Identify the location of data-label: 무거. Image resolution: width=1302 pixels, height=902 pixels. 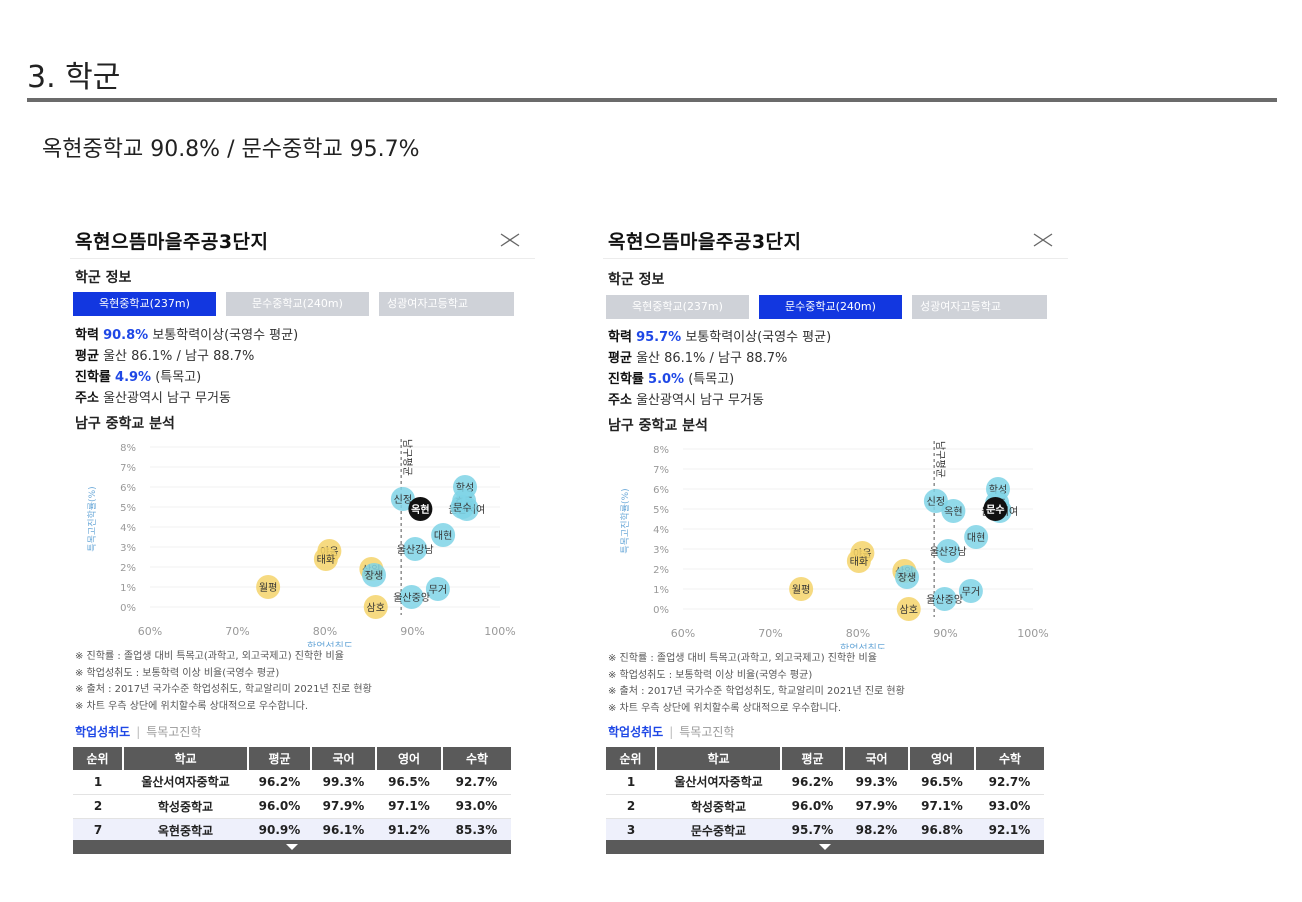
(438, 590).